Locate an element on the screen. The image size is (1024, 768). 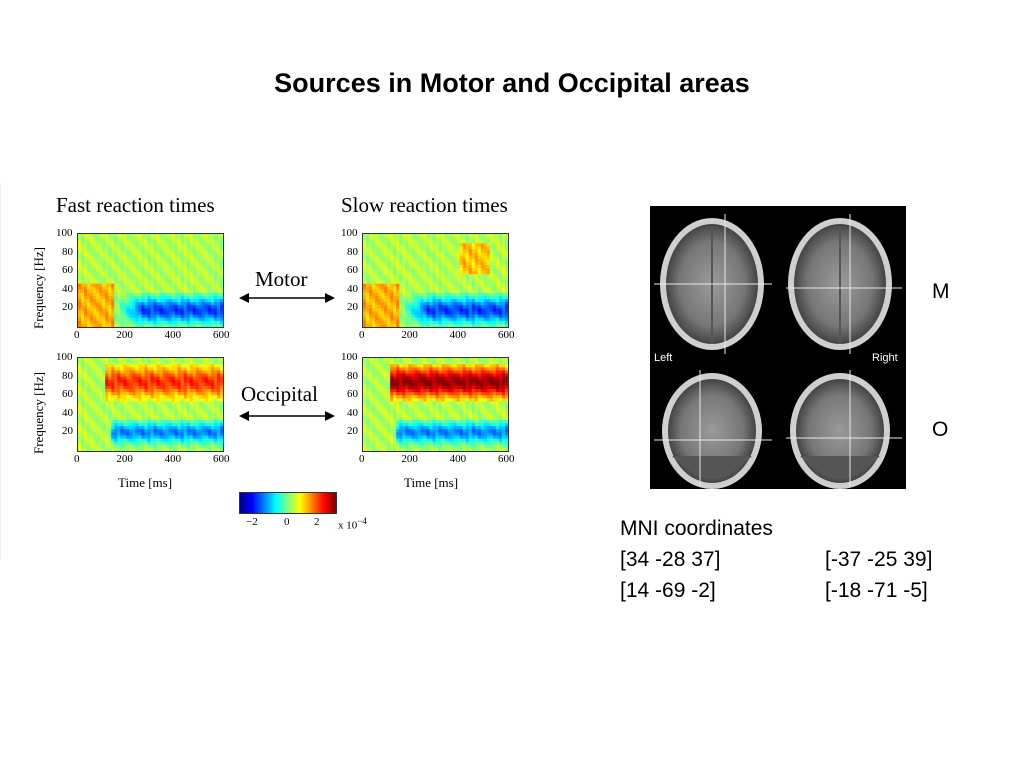
panel-slow-motor is located at coordinates (435, 280).